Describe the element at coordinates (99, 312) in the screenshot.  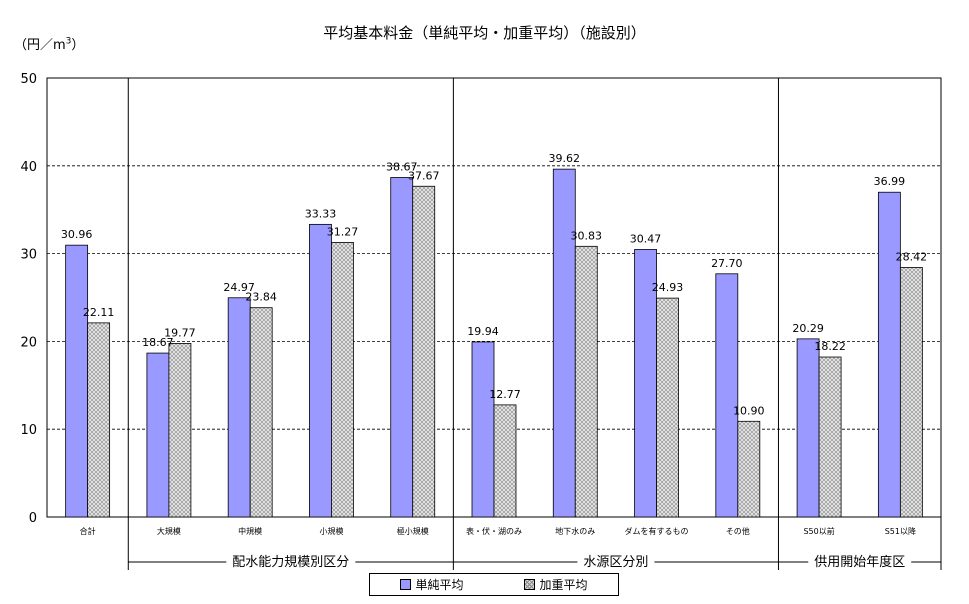
I see `data-label-weighted: 22.11` at that location.